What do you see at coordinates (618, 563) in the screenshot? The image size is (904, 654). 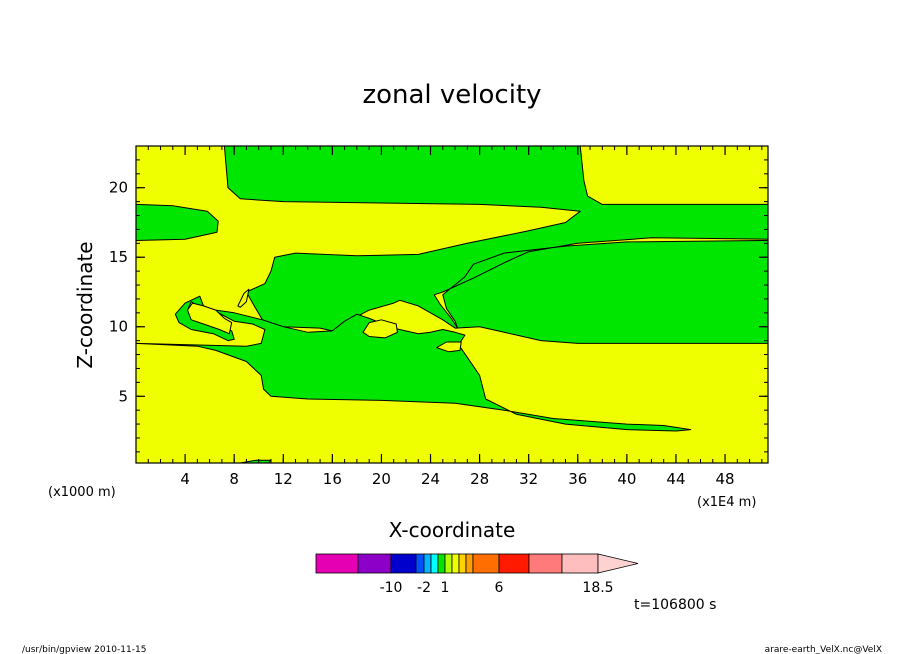 I see `colorbar-arrow` at bounding box center [618, 563].